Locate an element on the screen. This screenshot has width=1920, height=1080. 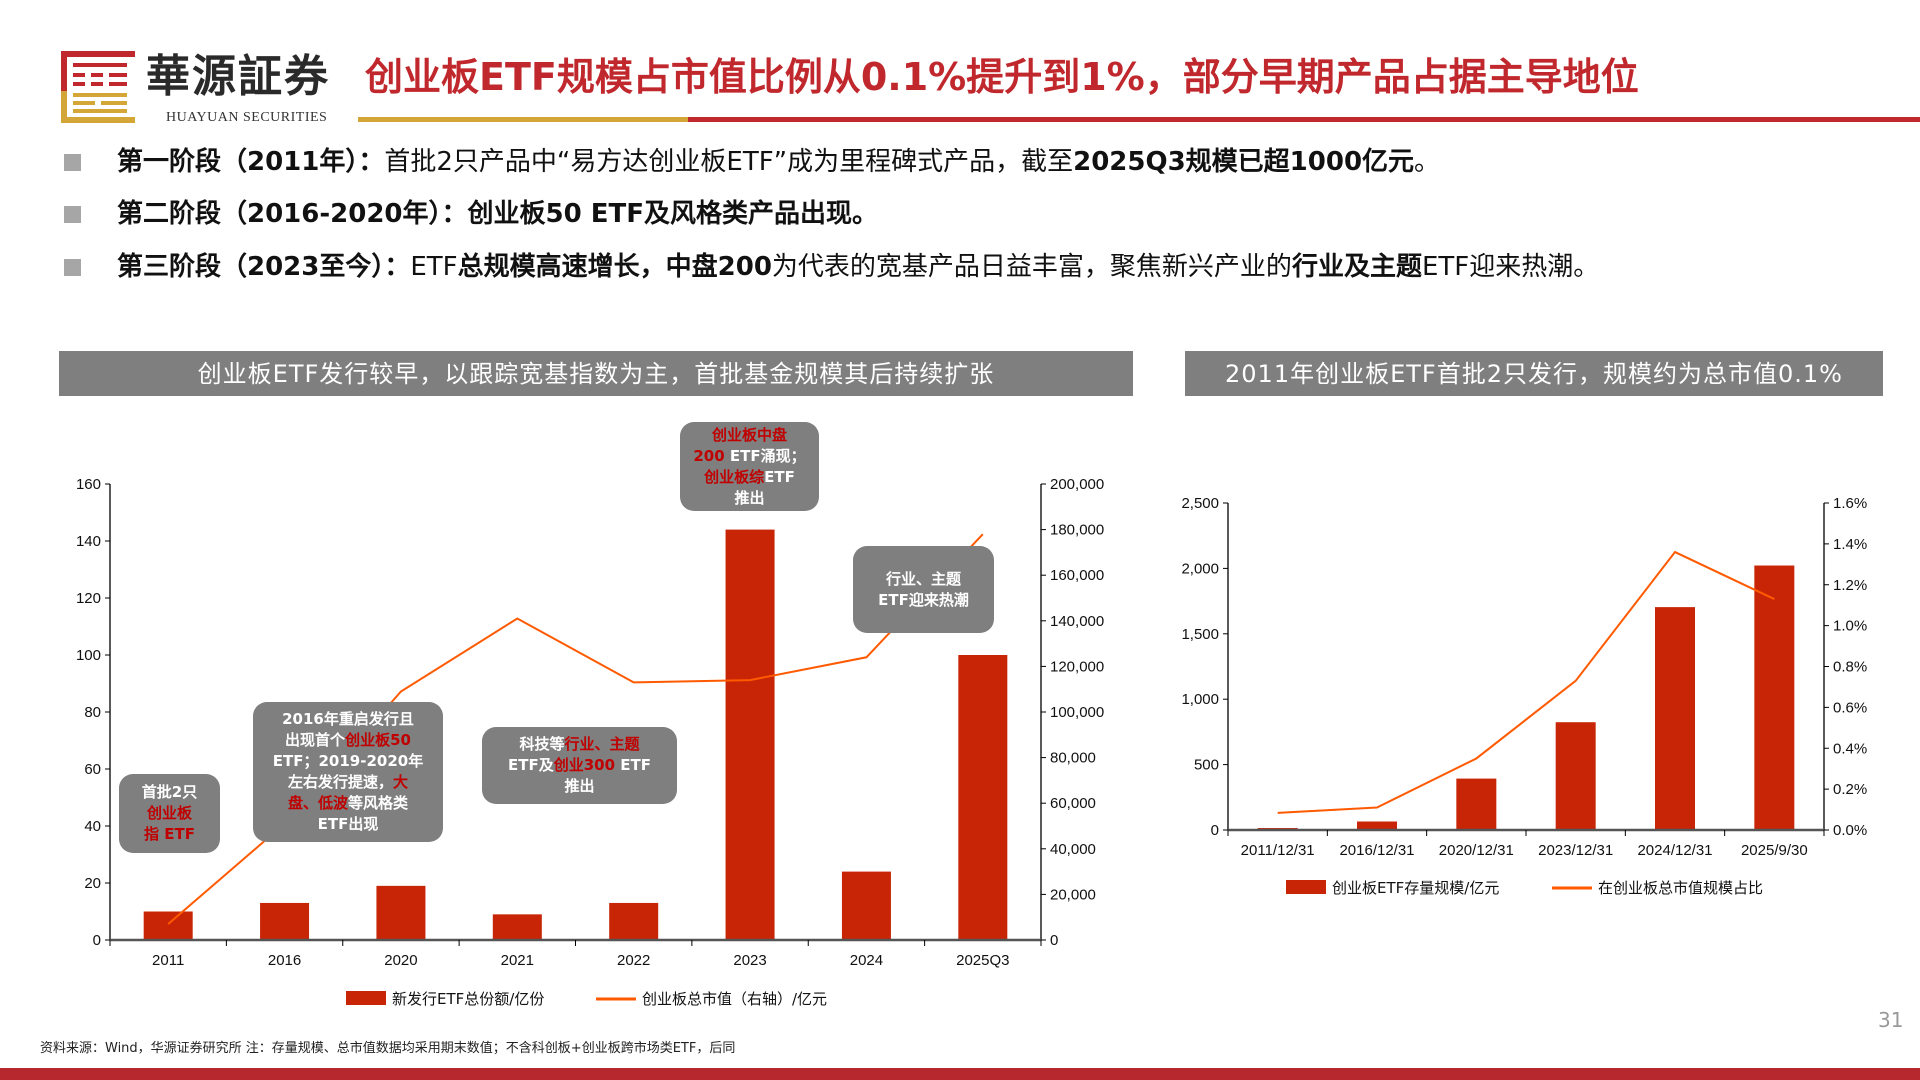
annotation-line: 首批2只 is located at coordinates (169, 792).